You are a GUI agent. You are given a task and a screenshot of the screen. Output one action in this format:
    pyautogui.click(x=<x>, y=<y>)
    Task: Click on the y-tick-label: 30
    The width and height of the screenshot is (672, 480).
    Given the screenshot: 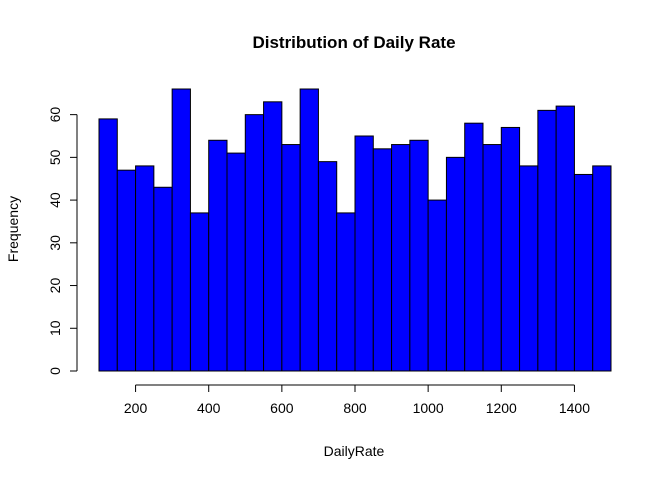 What is the action you would take?
    pyautogui.click(x=55, y=243)
    